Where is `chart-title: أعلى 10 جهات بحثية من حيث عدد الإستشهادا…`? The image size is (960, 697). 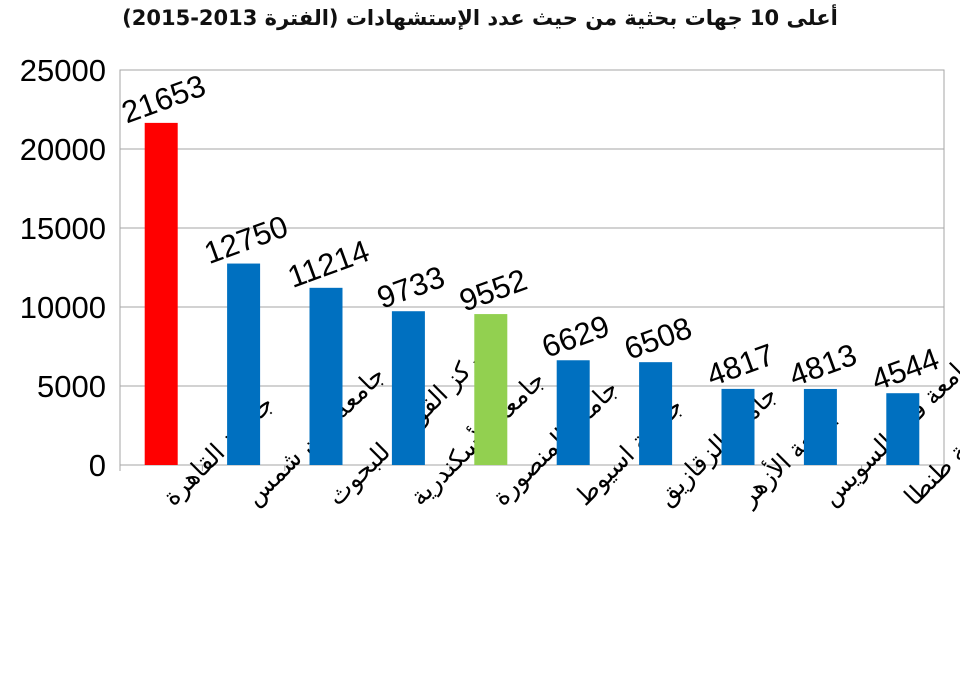 chart-title: أعلى 10 جهات بحثية من حيث عدد الإستشهادا… is located at coordinates (480, 18).